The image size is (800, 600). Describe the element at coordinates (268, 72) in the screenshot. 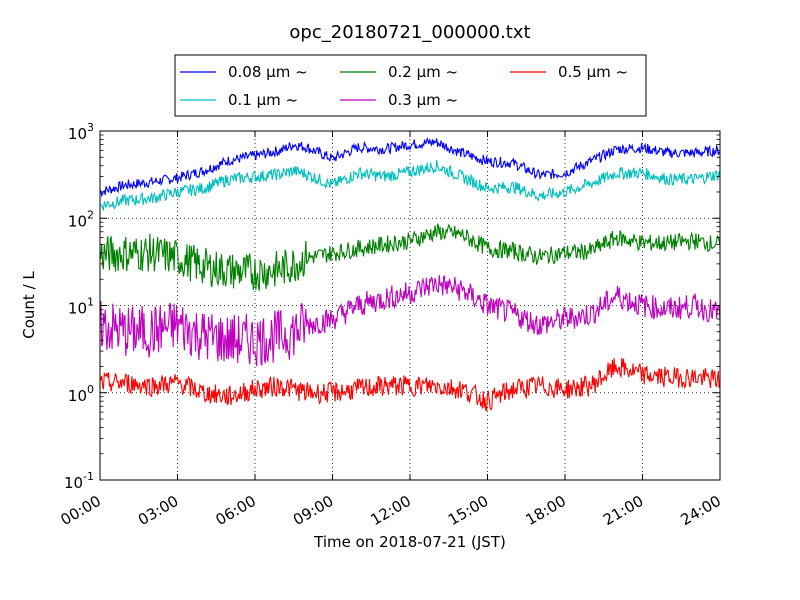

I see `legend-label: 0.08 μm ~` at that location.